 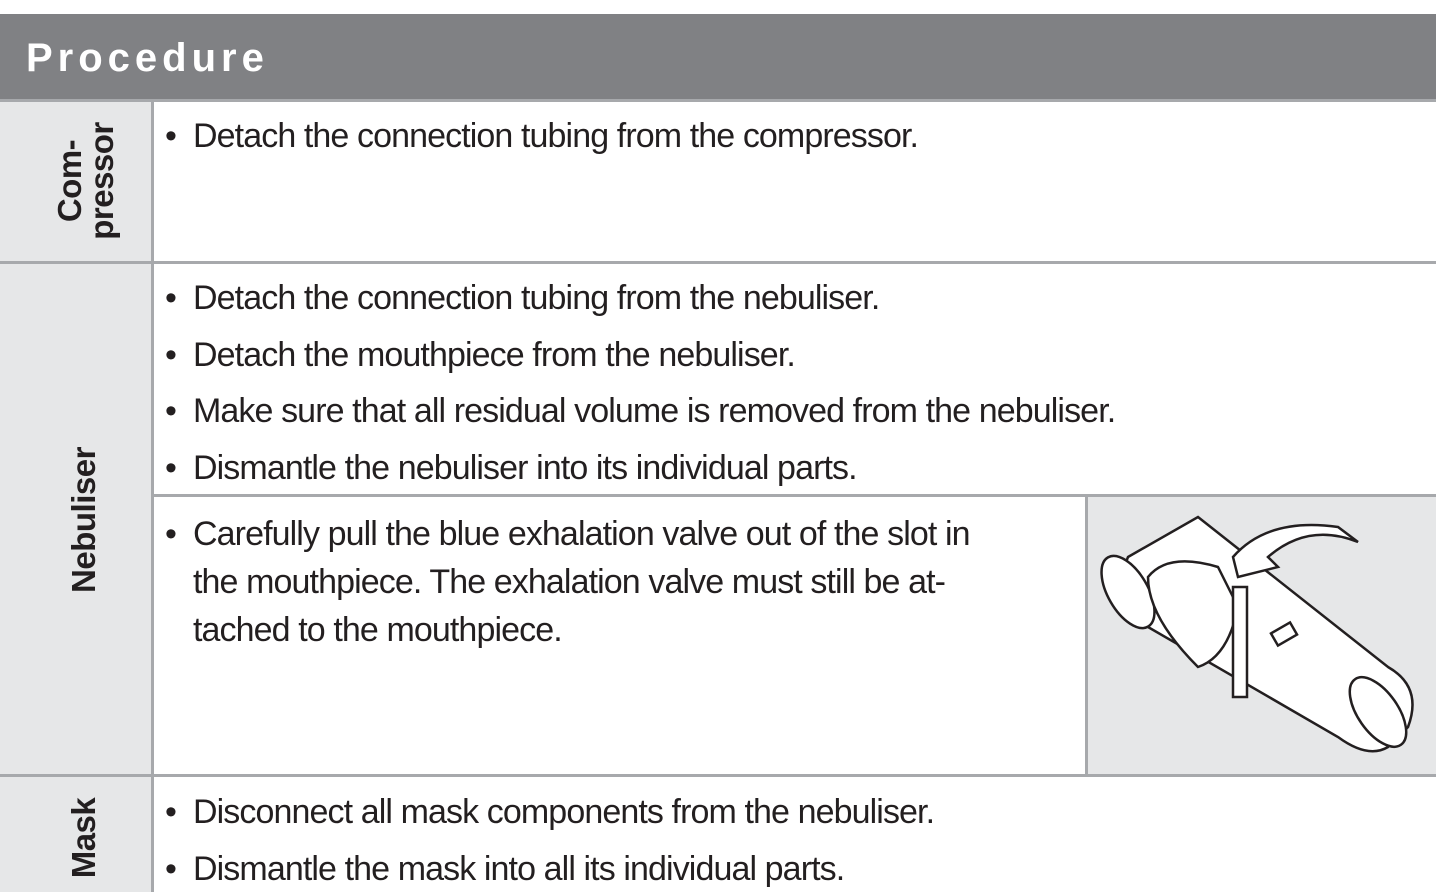 I want to click on row-label: Com-pressor, so click(x=85, y=181).